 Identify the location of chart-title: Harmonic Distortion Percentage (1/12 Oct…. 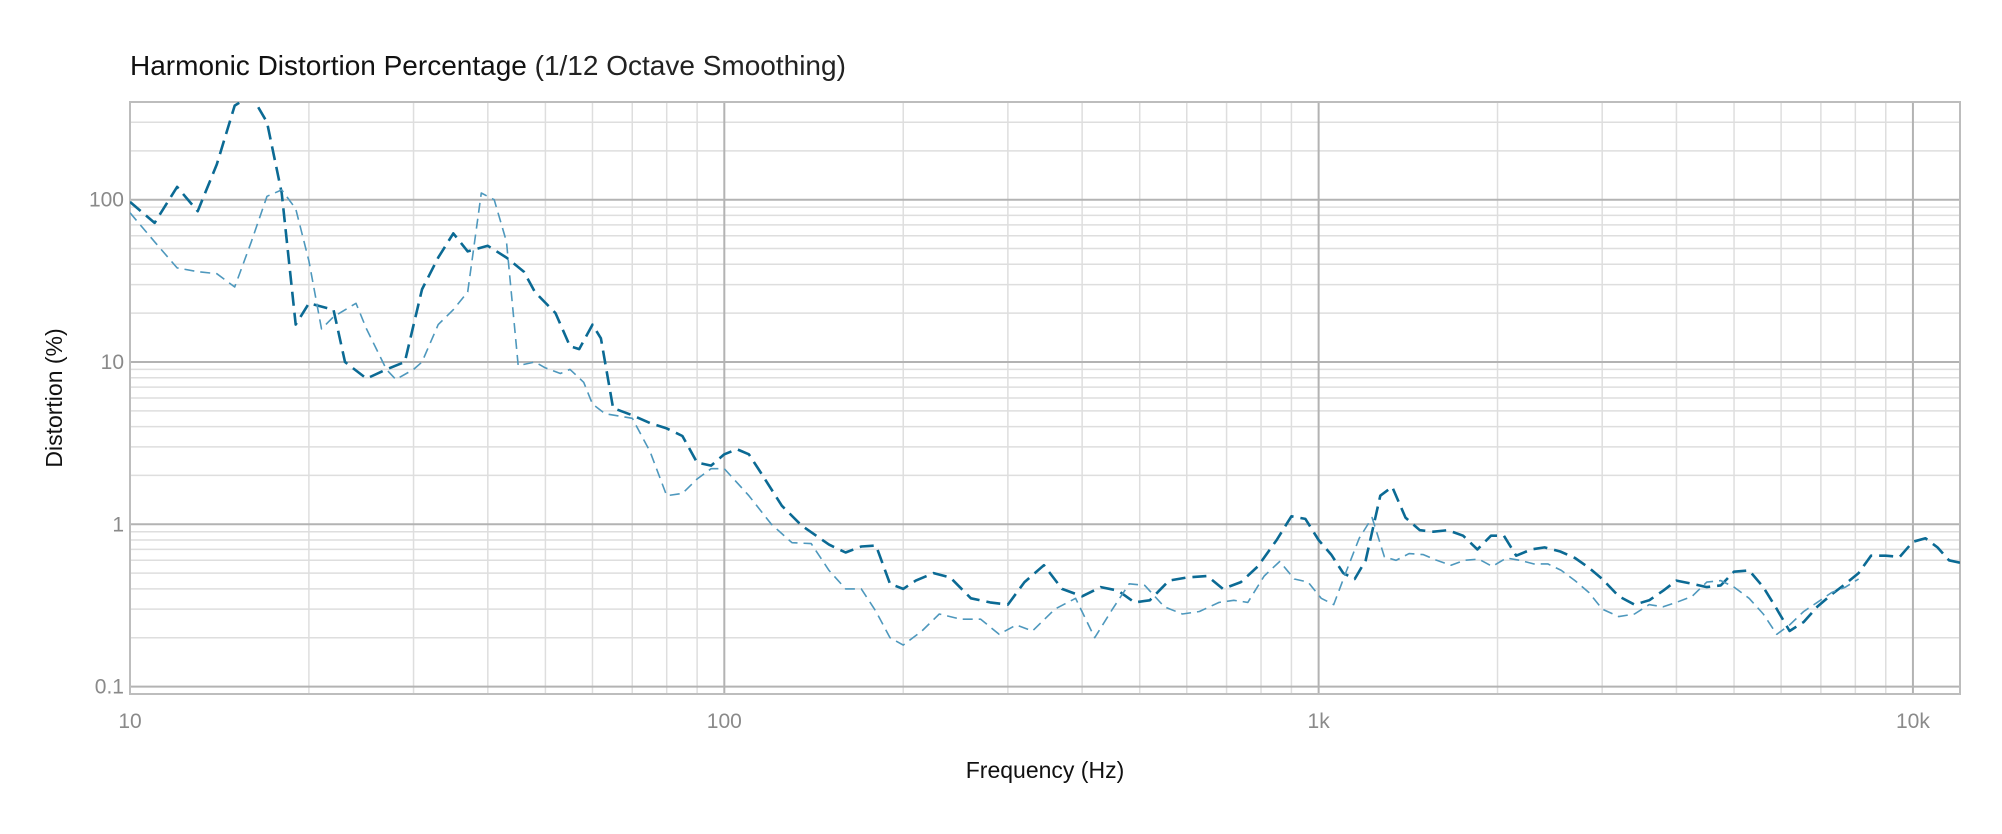
(488, 66).